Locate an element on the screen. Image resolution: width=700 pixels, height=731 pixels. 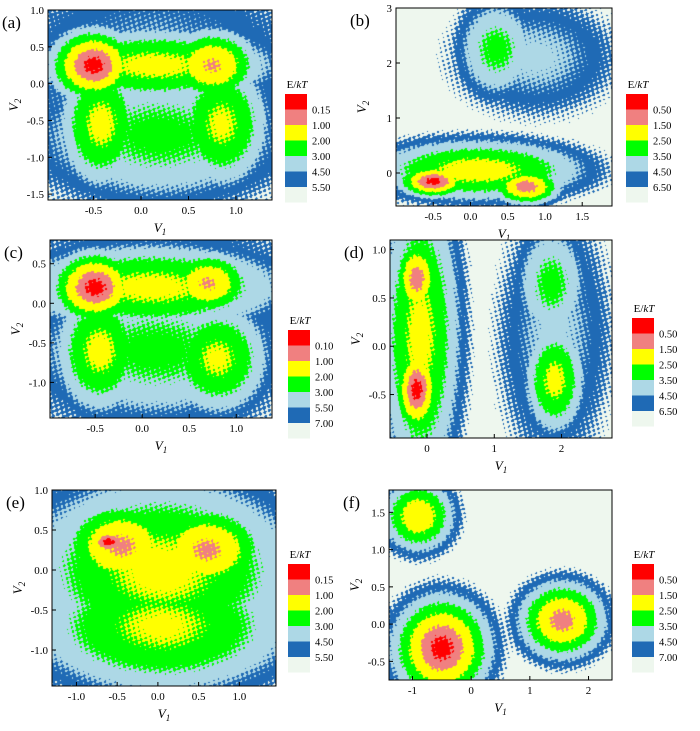
legend: E/kT 0.10 1.00 2.00 3.00 5.50 7.00 is located at coordinates (310, 377).